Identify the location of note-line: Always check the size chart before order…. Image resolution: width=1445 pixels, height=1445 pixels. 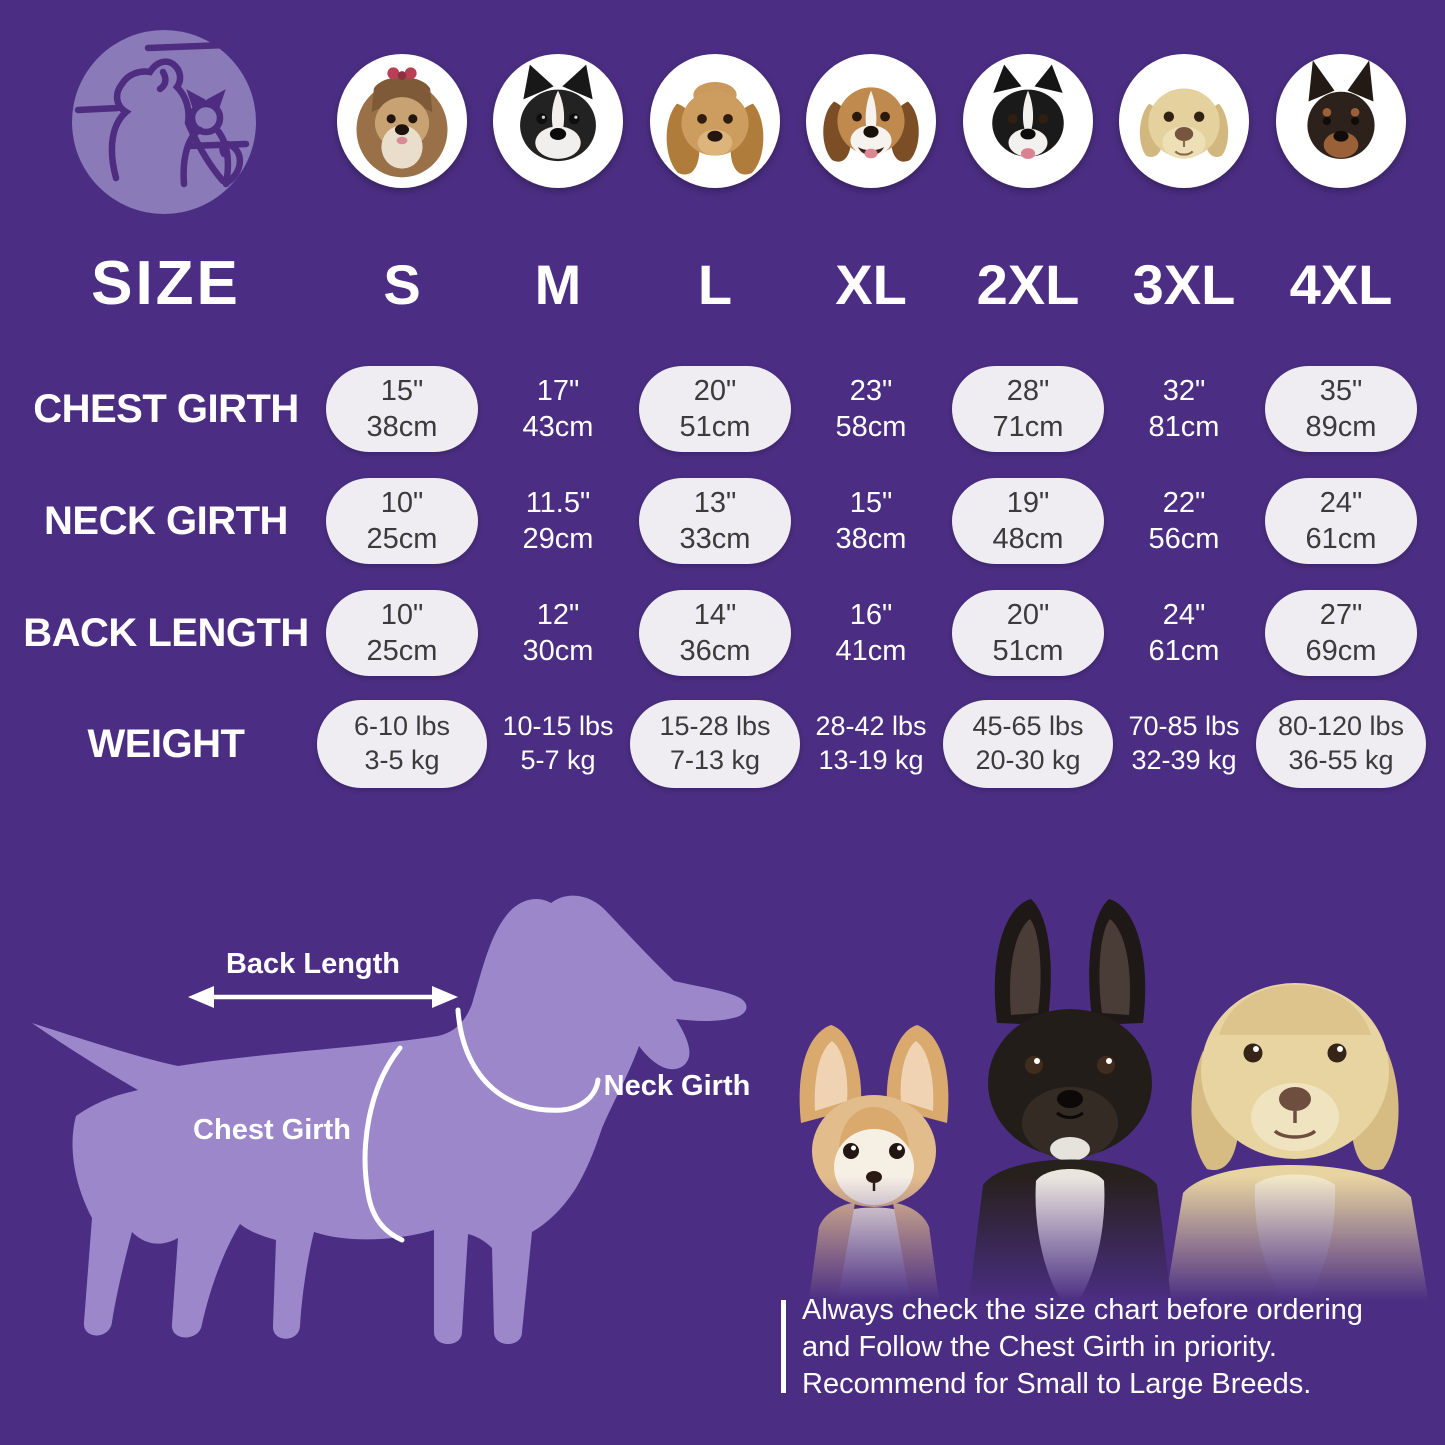
(1082, 1310).